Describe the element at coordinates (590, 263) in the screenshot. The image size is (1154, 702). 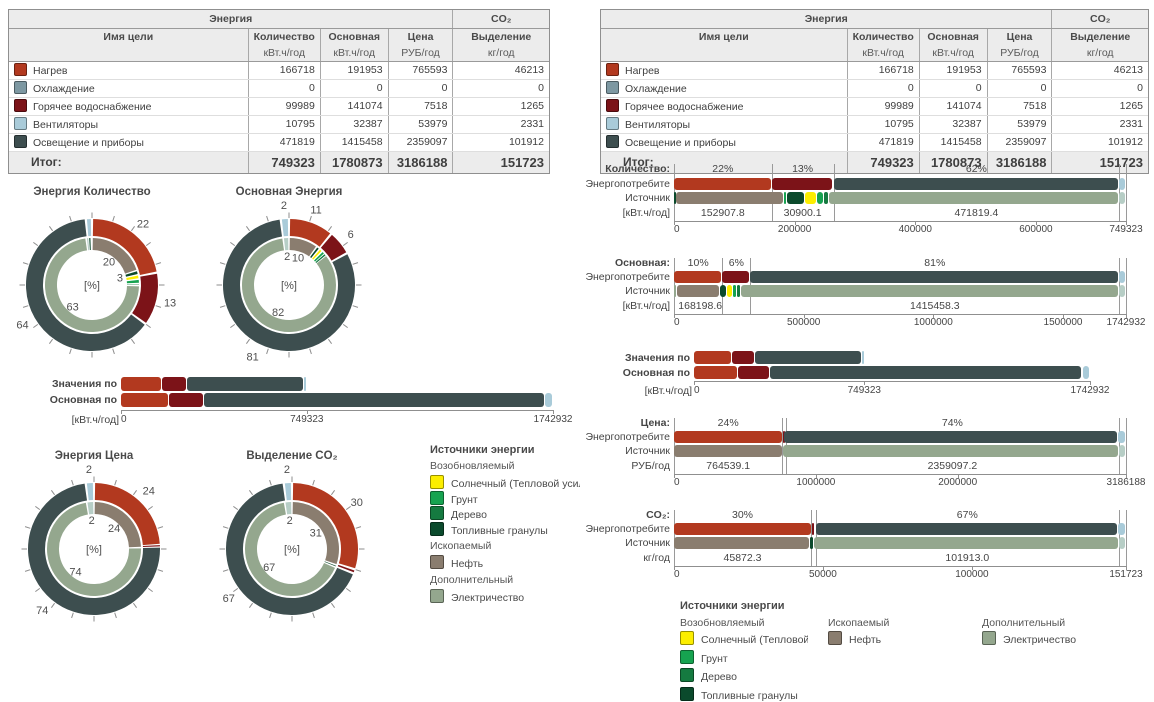
I see `bar-primary-title: Основная:` at that location.